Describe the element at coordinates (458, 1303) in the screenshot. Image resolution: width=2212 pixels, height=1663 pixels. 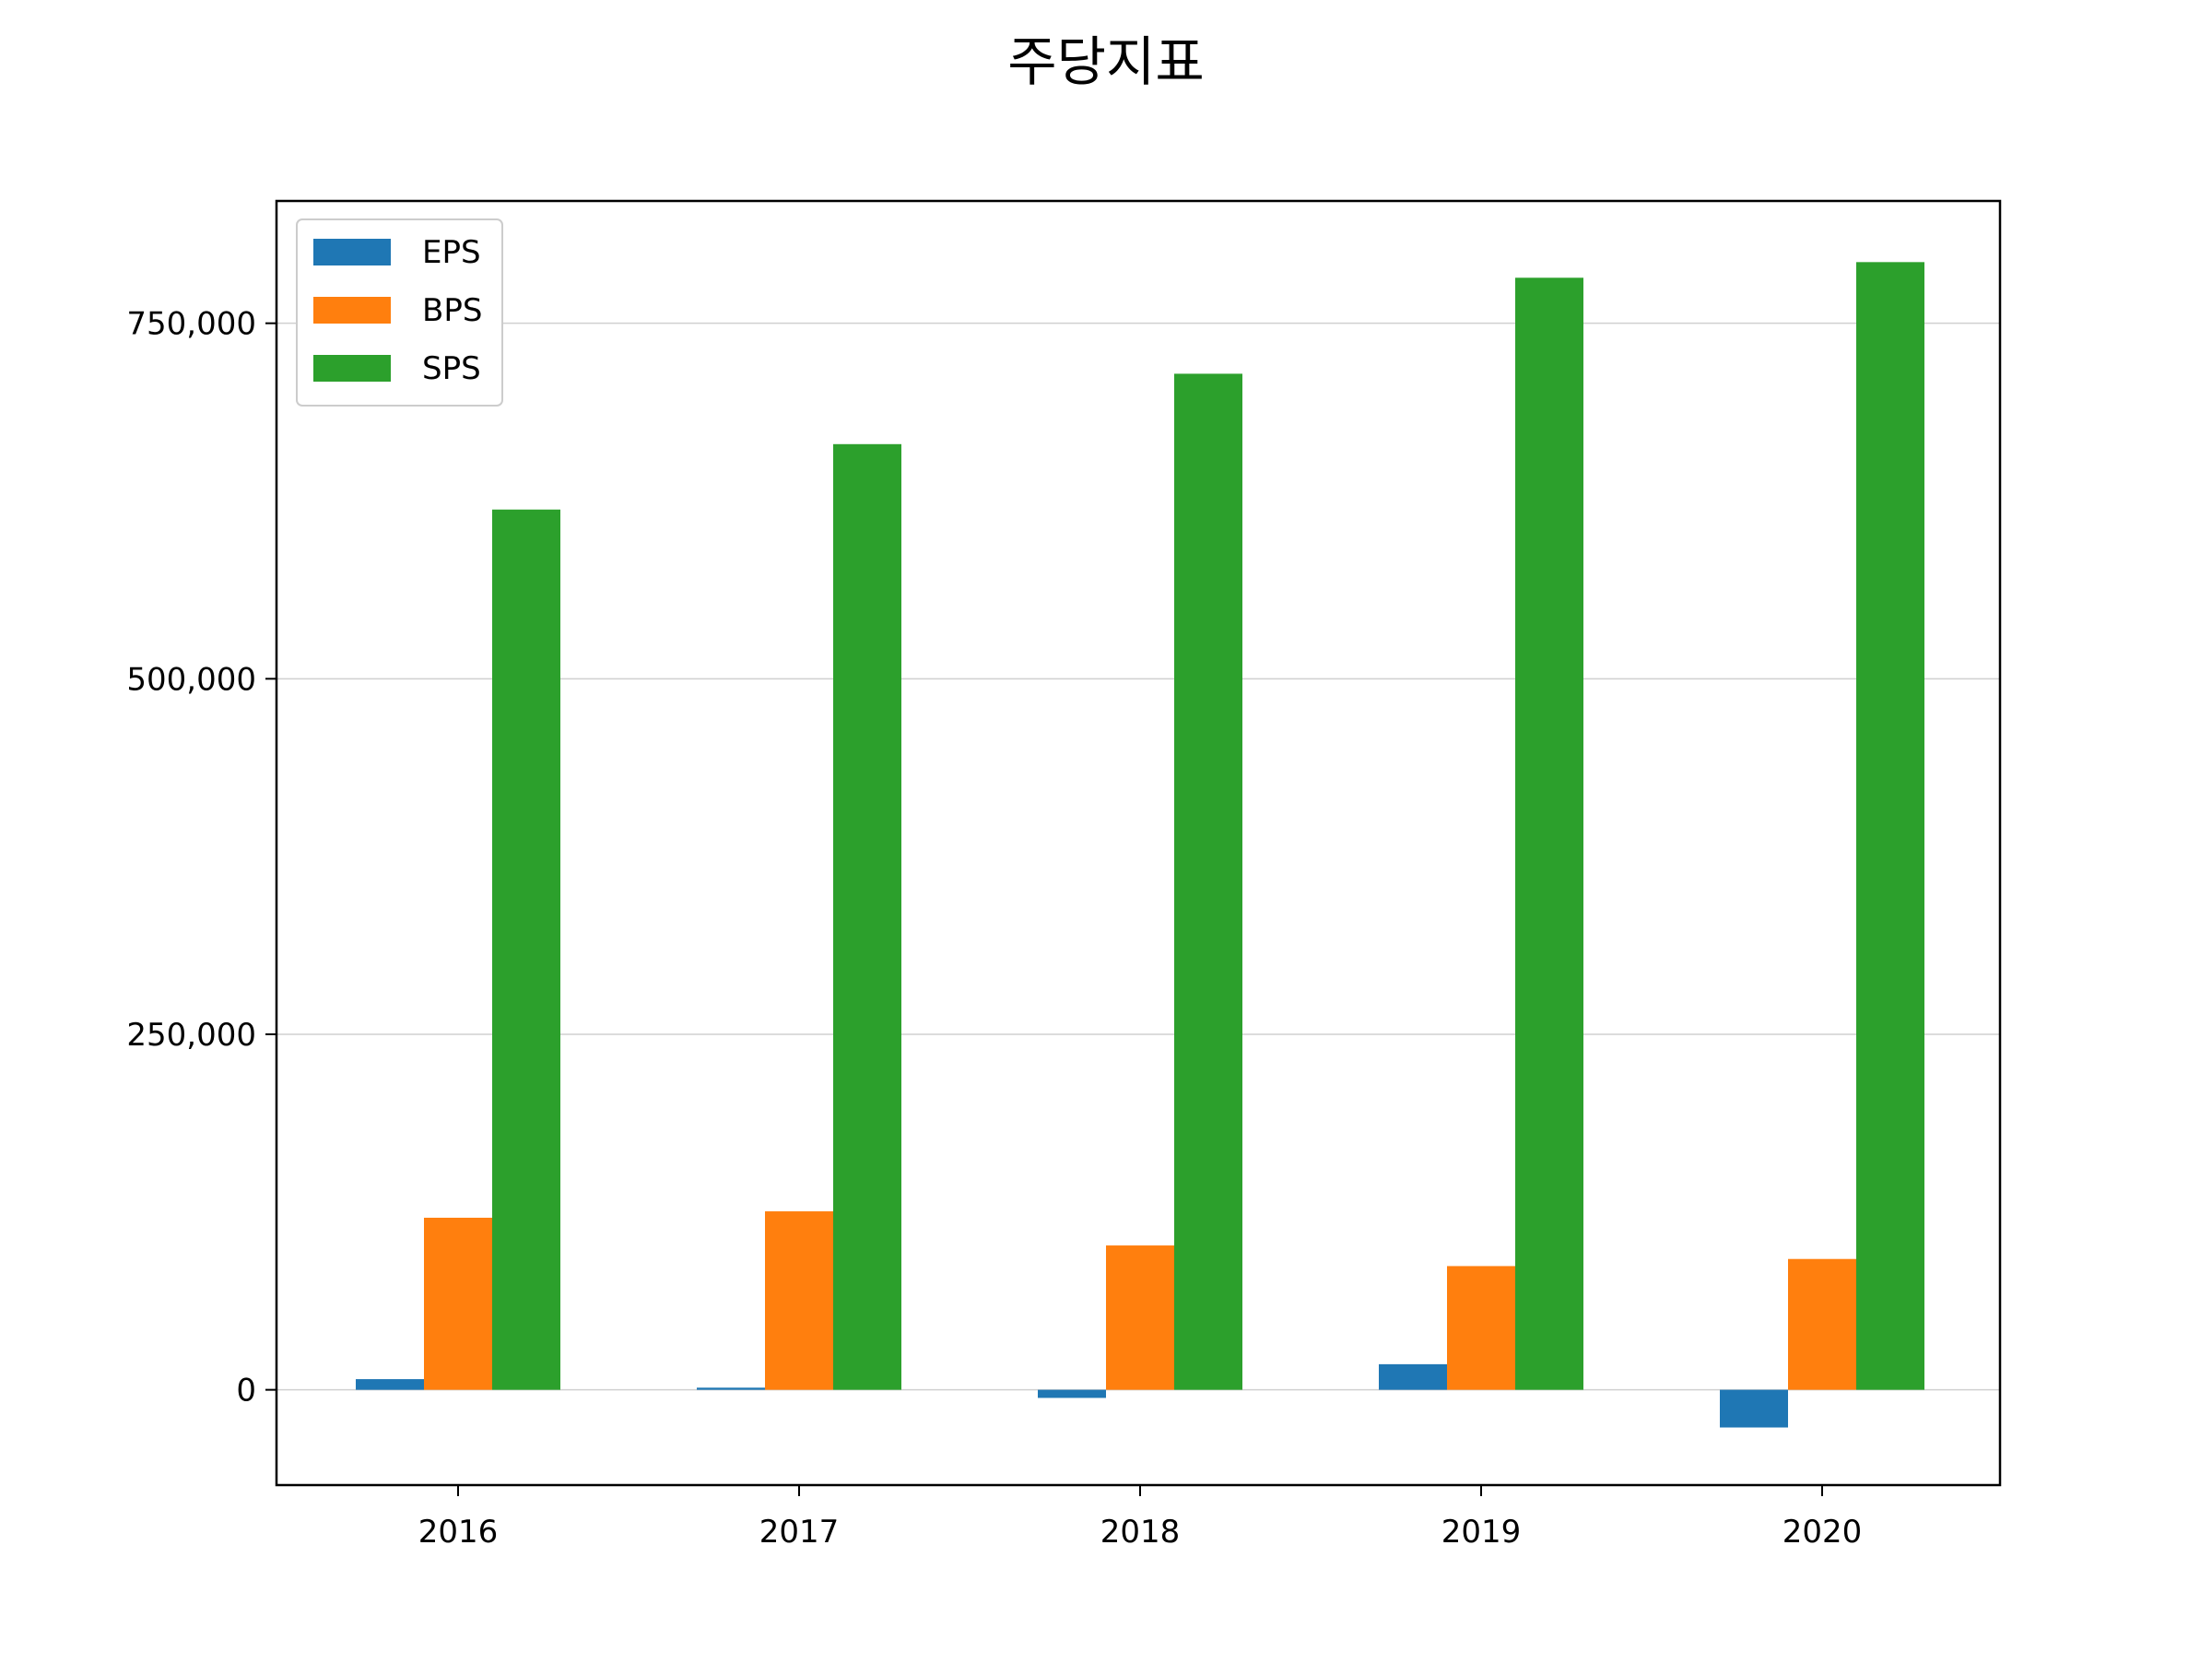
I see `bar-bps-2016` at that location.